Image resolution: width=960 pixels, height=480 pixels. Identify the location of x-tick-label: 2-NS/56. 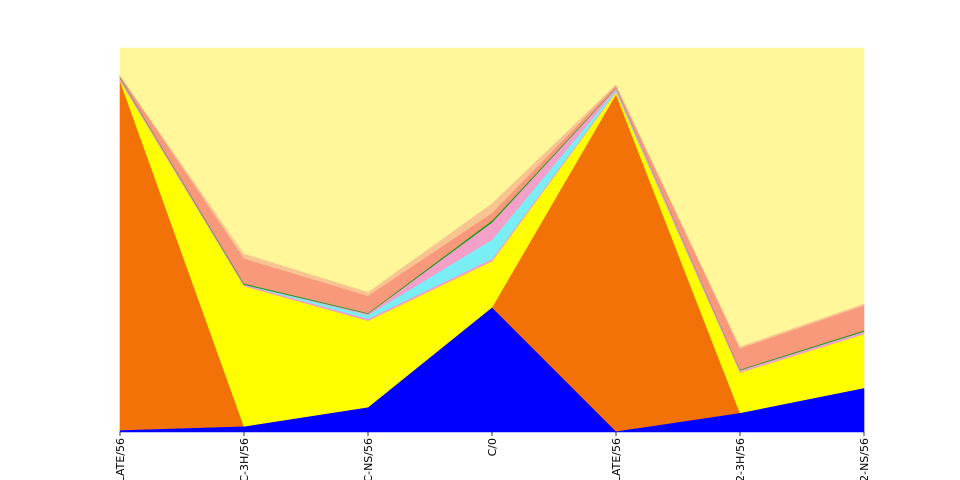
(864, 459).